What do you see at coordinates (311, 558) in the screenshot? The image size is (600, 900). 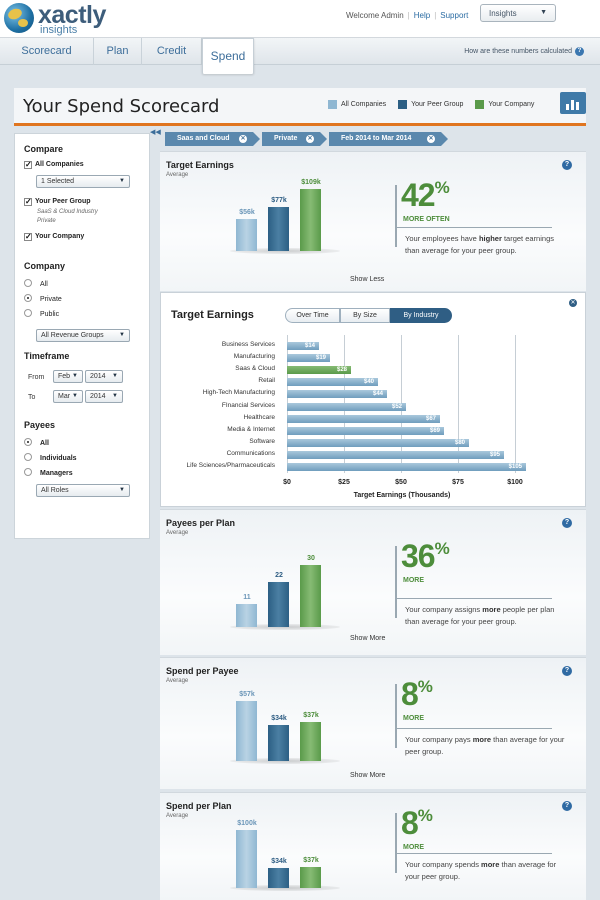 I see `bar-label-your-company: 30` at bounding box center [311, 558].